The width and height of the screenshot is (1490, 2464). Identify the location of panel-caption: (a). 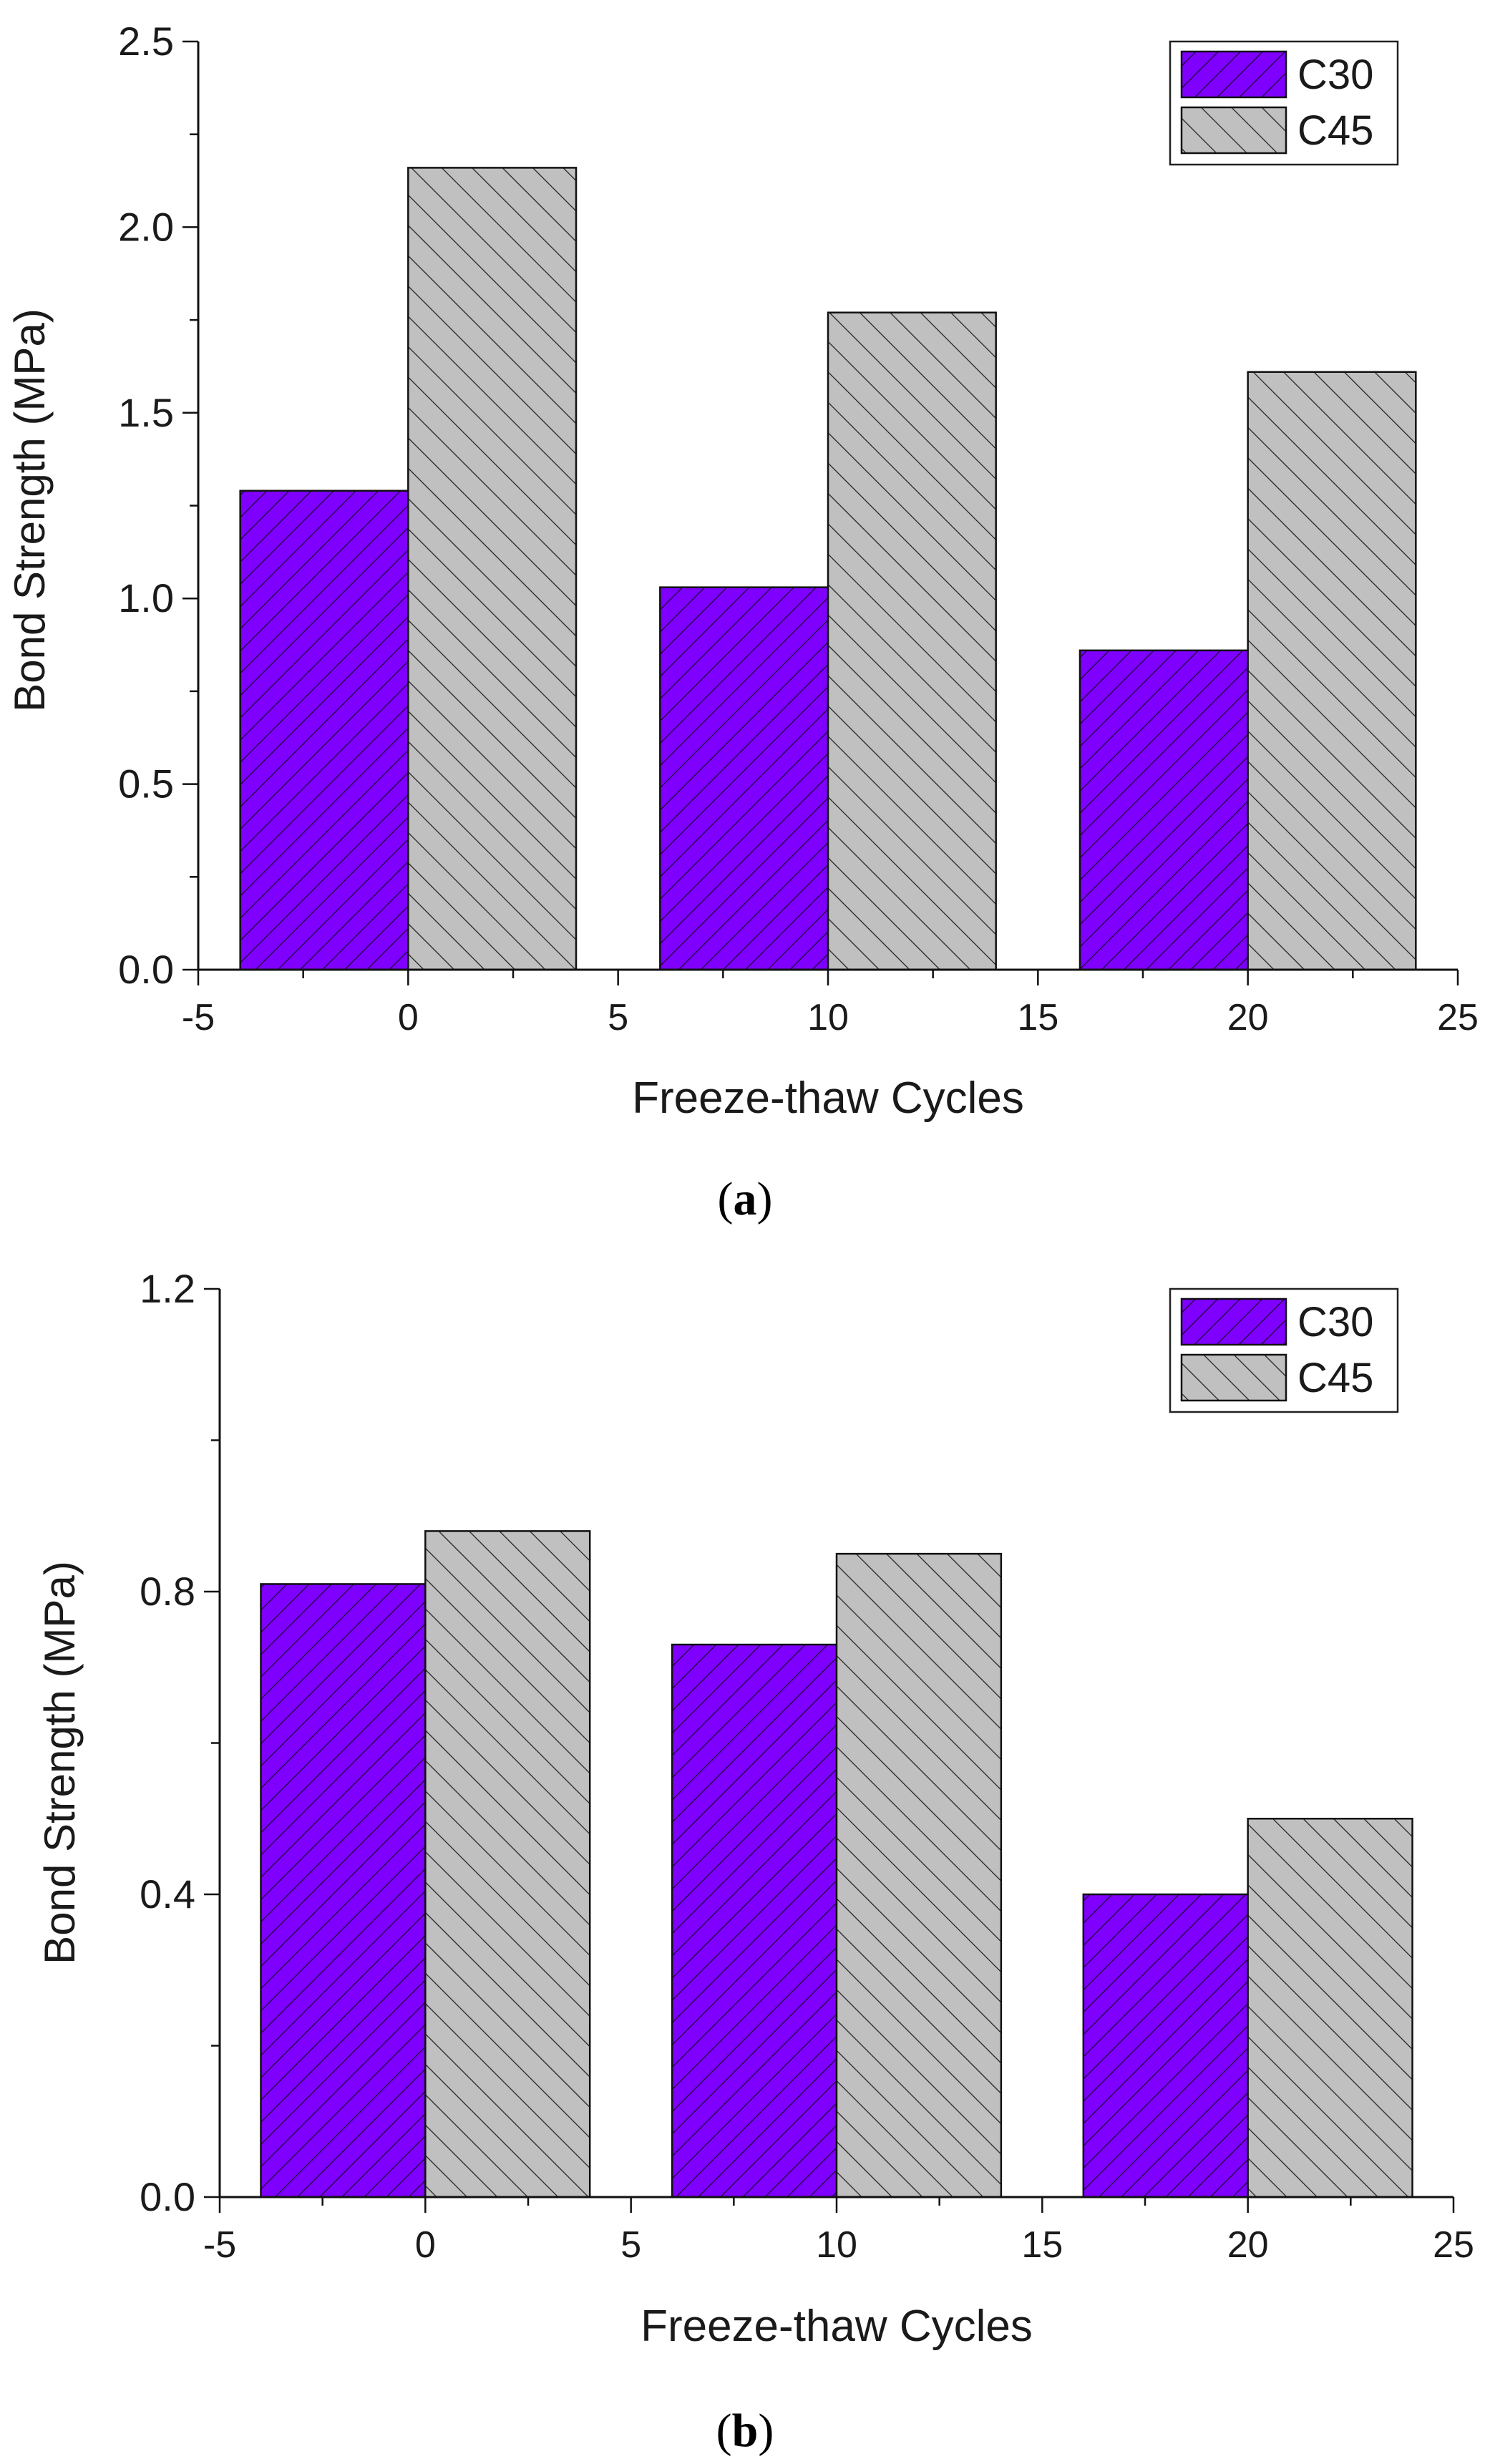
(745, 1199).